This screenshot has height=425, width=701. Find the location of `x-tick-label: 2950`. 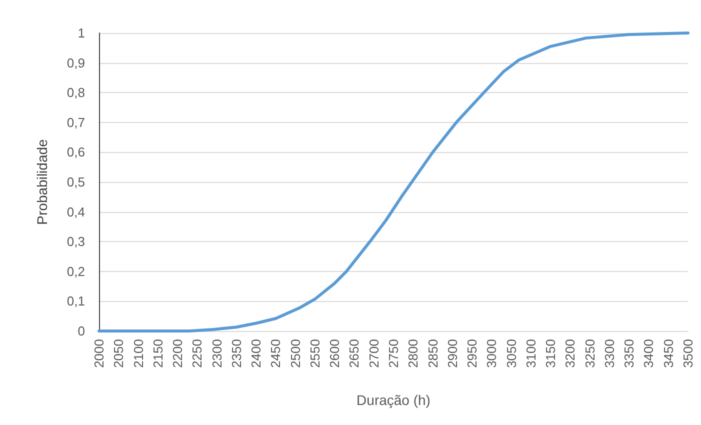

x-tick-label: 2950 is located at coordinates (472, 353).